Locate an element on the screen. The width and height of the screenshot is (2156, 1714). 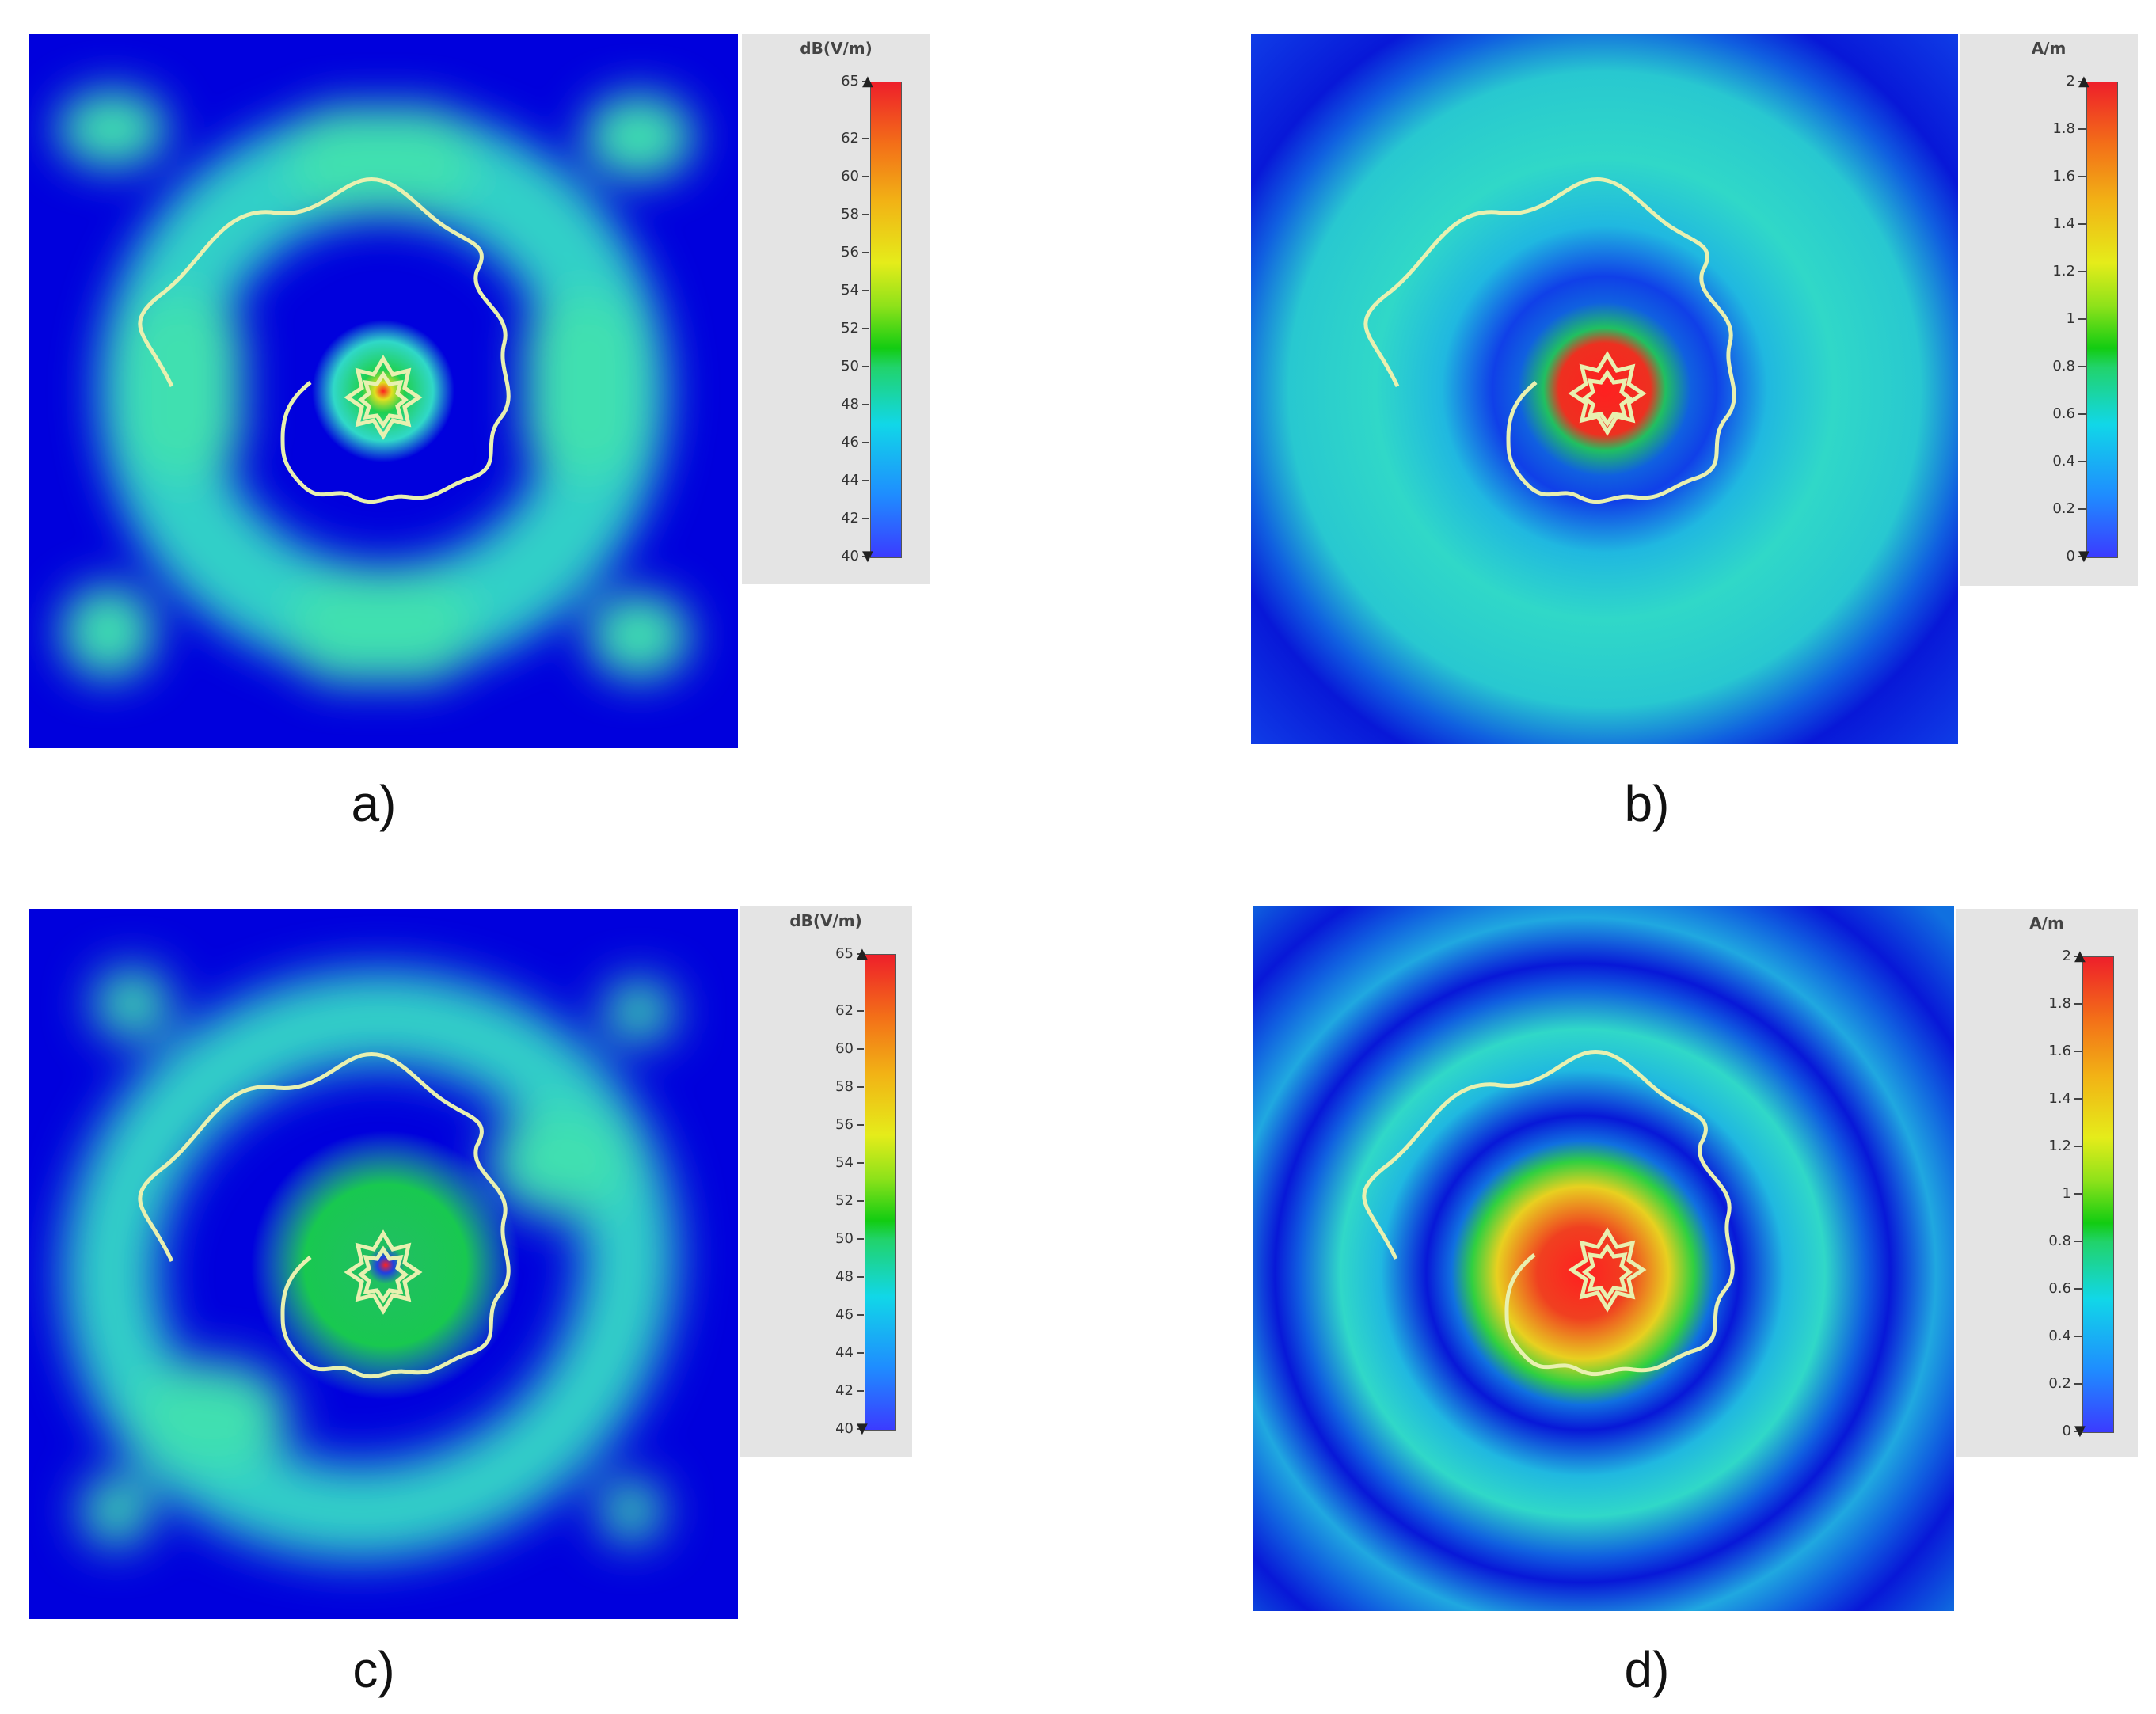
color-legend-c: dB(V/m) 65 62 60 58 56 54 52 50 48 46 44 42 40 ▲ ▼ is located at coordinates (826, 1182).